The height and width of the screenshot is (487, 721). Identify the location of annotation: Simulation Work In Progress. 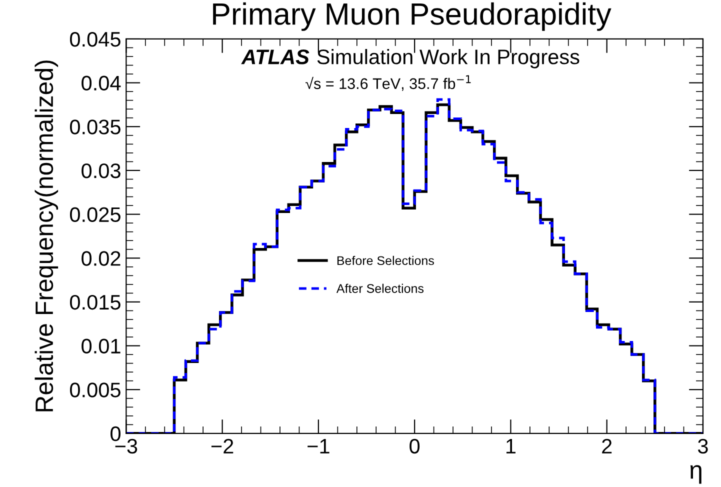
(448, 58).